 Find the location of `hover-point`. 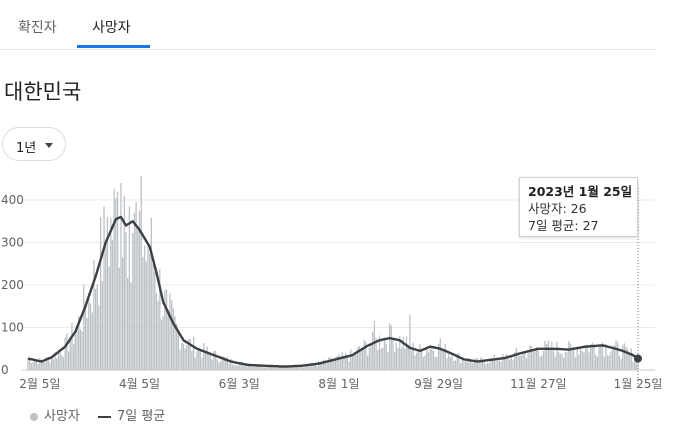

hover-point is located at coordinates (638, 358).